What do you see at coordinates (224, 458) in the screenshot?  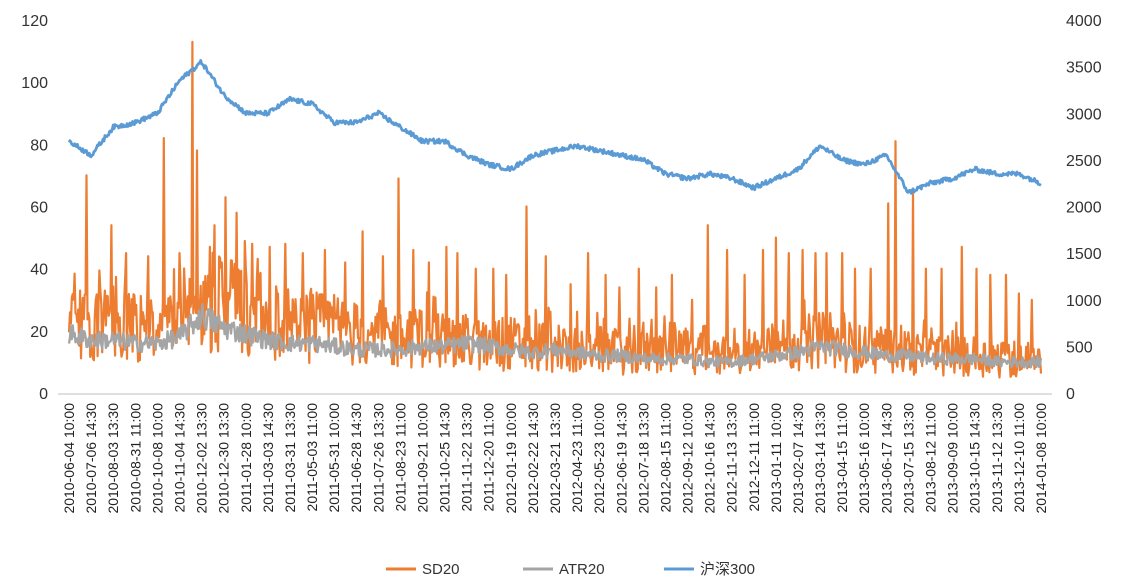 I see `x-tick-label: 2010-12-30 13:30` at bounding box center [224, 458].